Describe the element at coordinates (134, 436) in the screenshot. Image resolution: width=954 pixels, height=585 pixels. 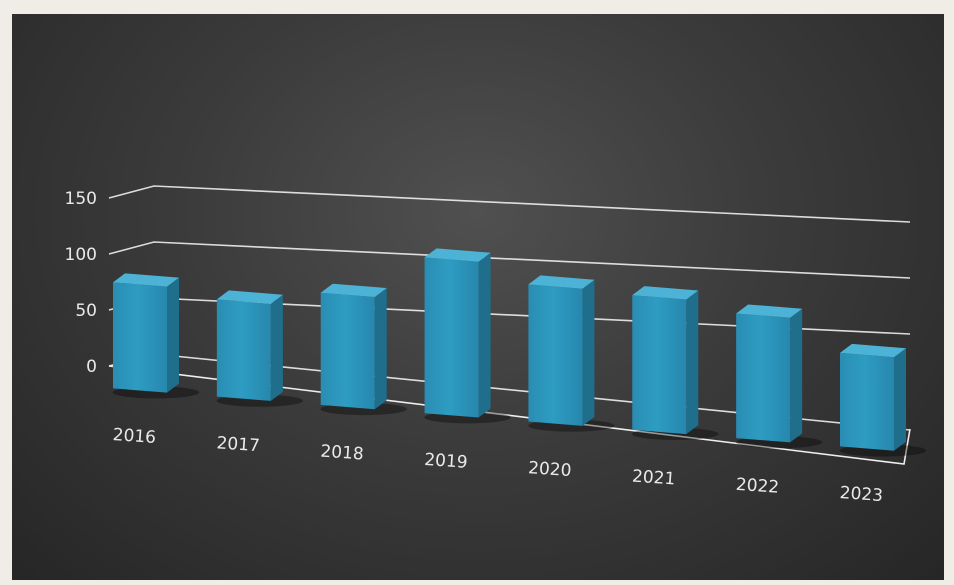
I see `x-tick-label: 2016` at that location.